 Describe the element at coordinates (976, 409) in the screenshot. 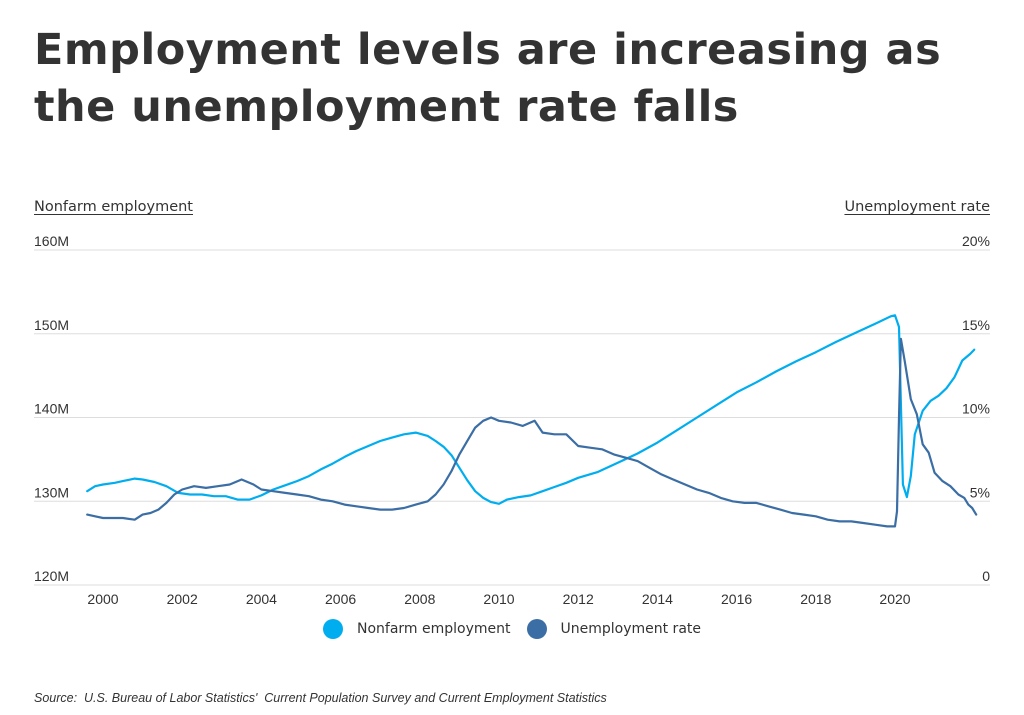

I see `y-right-tick-label: 10%` at that location.